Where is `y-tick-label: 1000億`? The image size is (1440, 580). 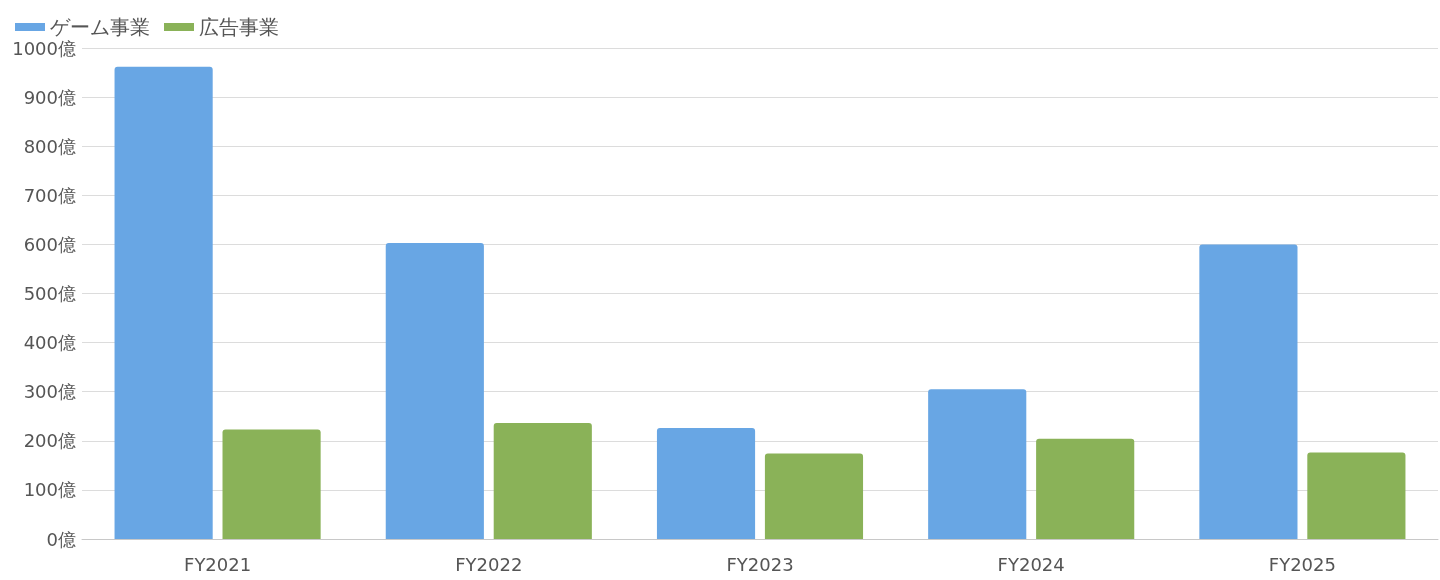
y-tick-label: 1000億 is located at coordinates (44, 48).